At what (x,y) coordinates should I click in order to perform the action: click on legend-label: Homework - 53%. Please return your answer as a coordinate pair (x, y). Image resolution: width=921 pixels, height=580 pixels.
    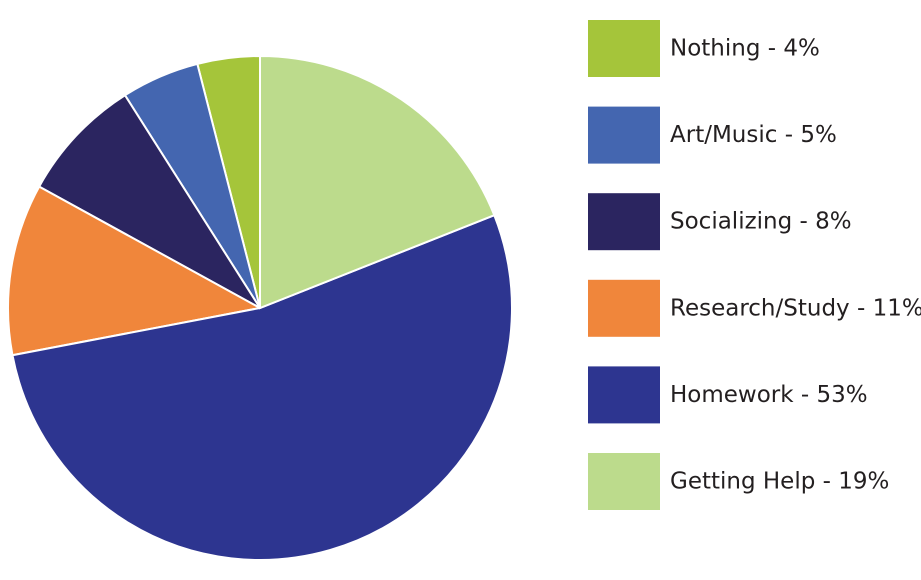
    Looking at the image, I should click on (769, 395).